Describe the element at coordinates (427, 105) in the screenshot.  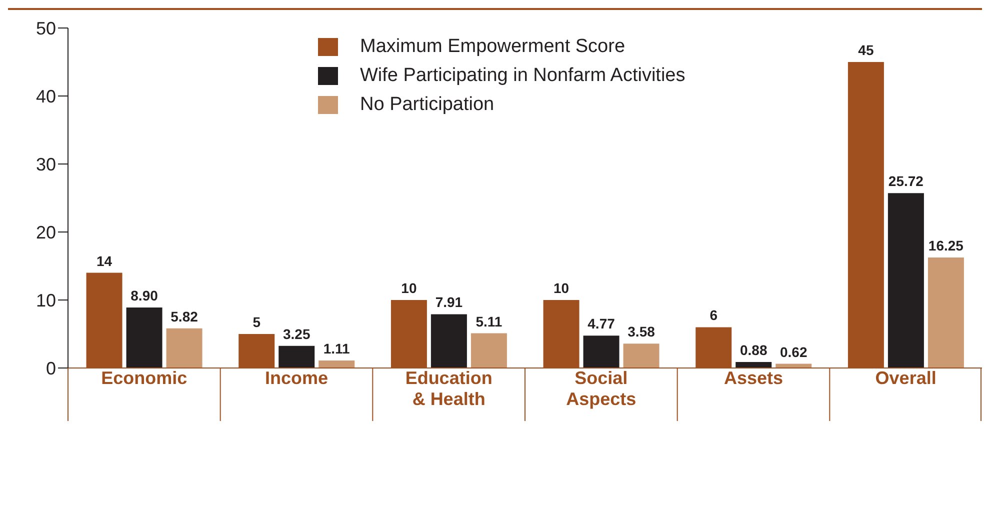
I see `legend-label: No Participation` at that location.